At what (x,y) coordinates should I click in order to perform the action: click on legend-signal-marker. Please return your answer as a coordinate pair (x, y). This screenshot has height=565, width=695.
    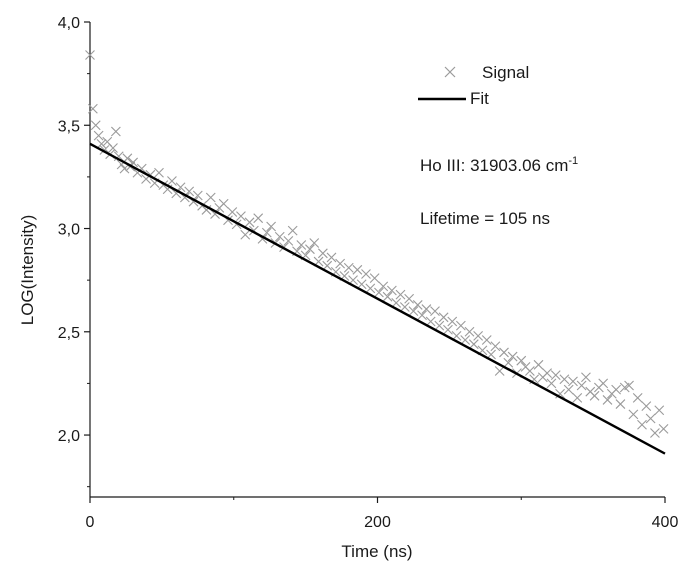
    Looking at the image, I should click on (450, 72).